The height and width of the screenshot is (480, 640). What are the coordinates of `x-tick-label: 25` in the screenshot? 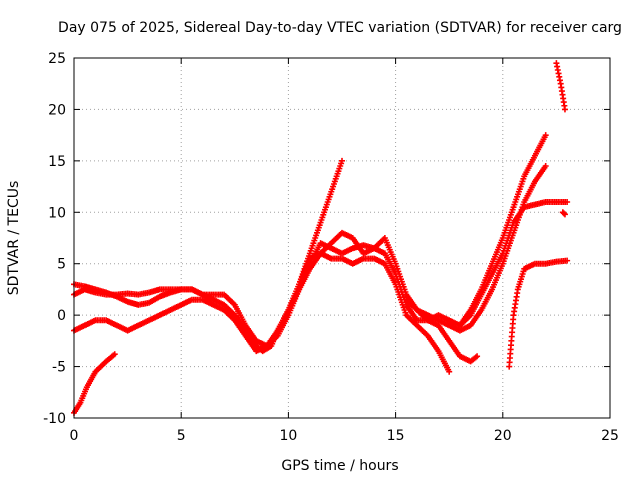 It's located at (610, 436).